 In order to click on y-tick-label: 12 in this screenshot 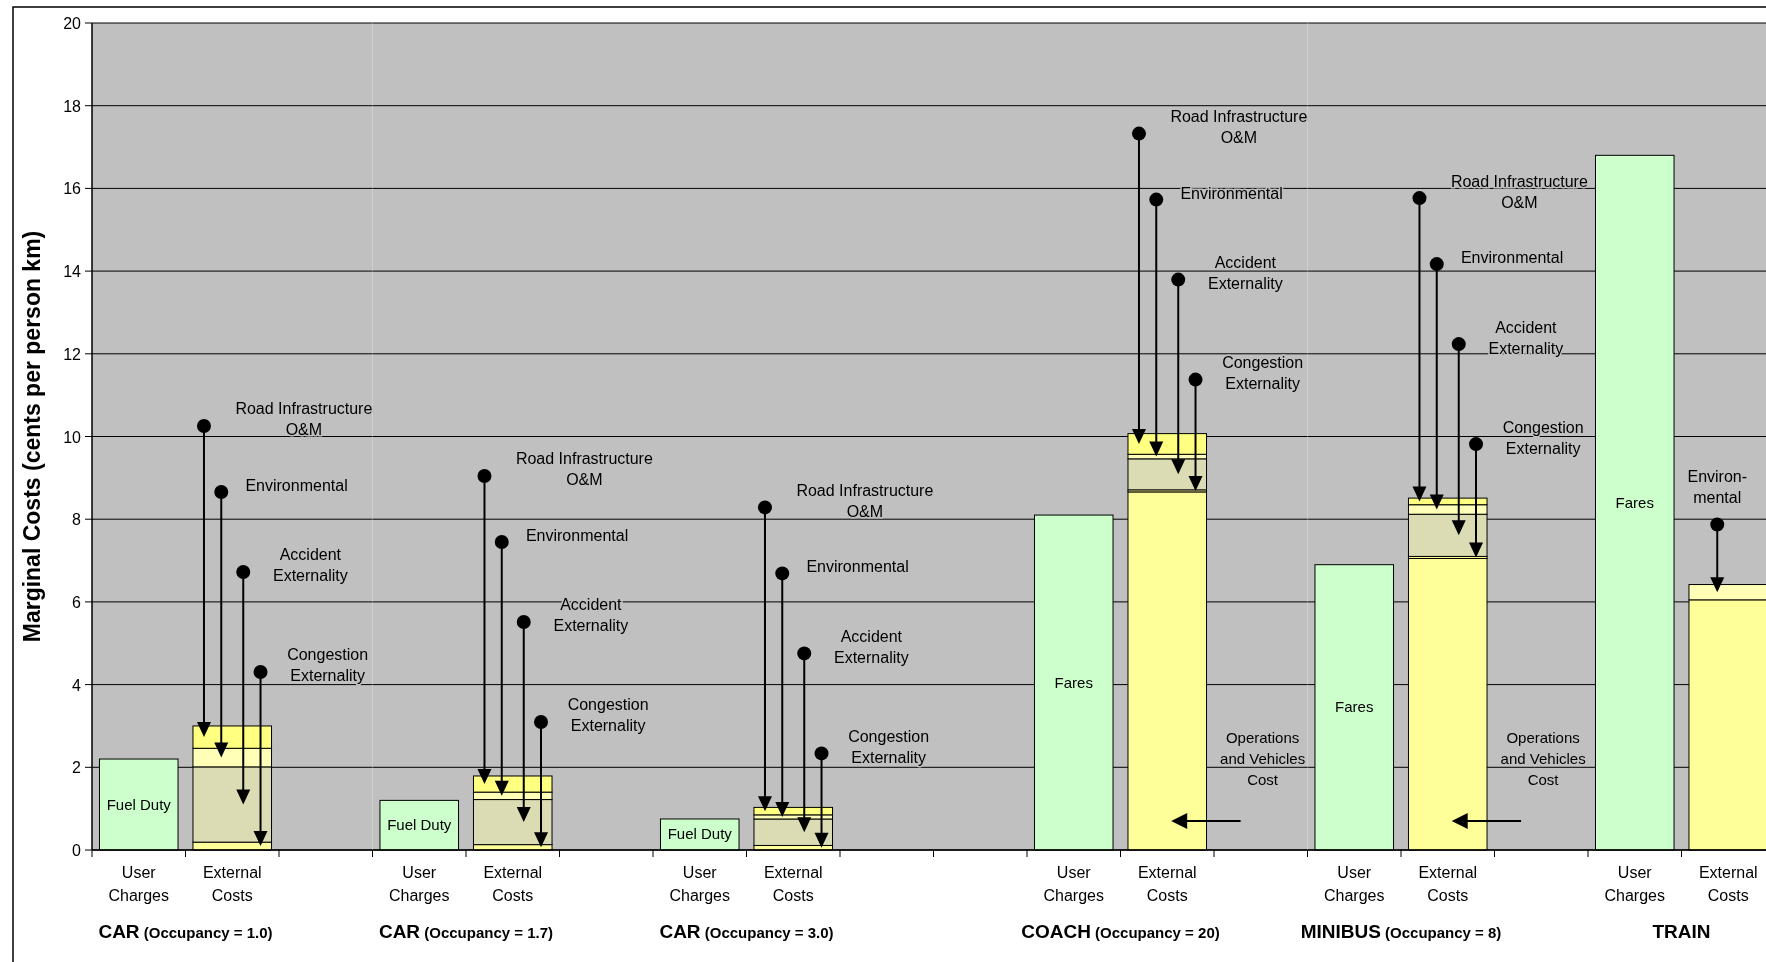, I will do `click(72, 354)`.